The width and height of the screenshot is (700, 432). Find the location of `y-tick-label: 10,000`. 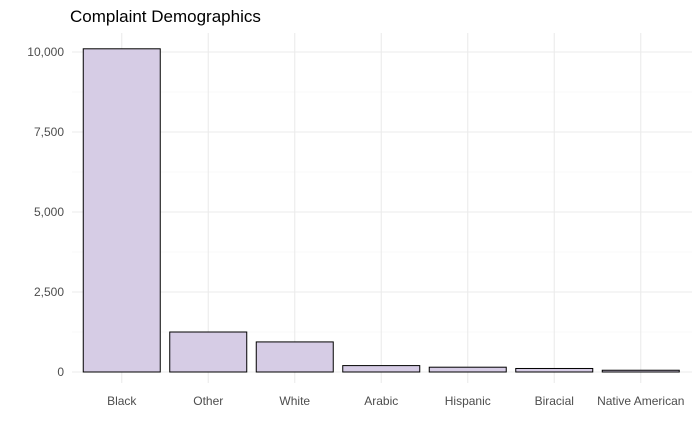

y-tick-label: 10,000 is located at coordinates (45, 52).